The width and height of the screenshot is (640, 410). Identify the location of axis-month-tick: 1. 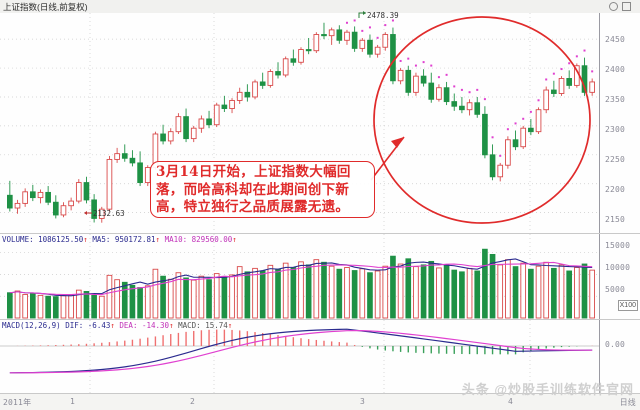
(73, 401).